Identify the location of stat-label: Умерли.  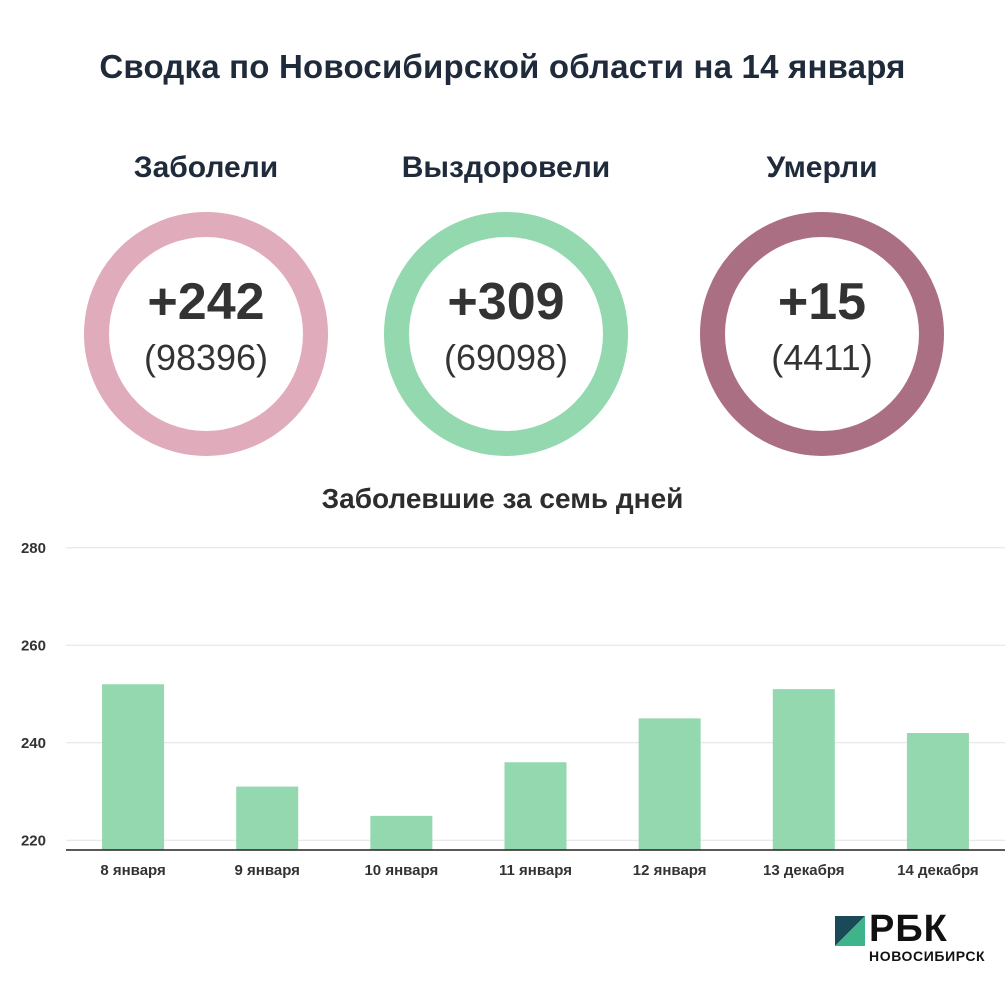
(822, 167).